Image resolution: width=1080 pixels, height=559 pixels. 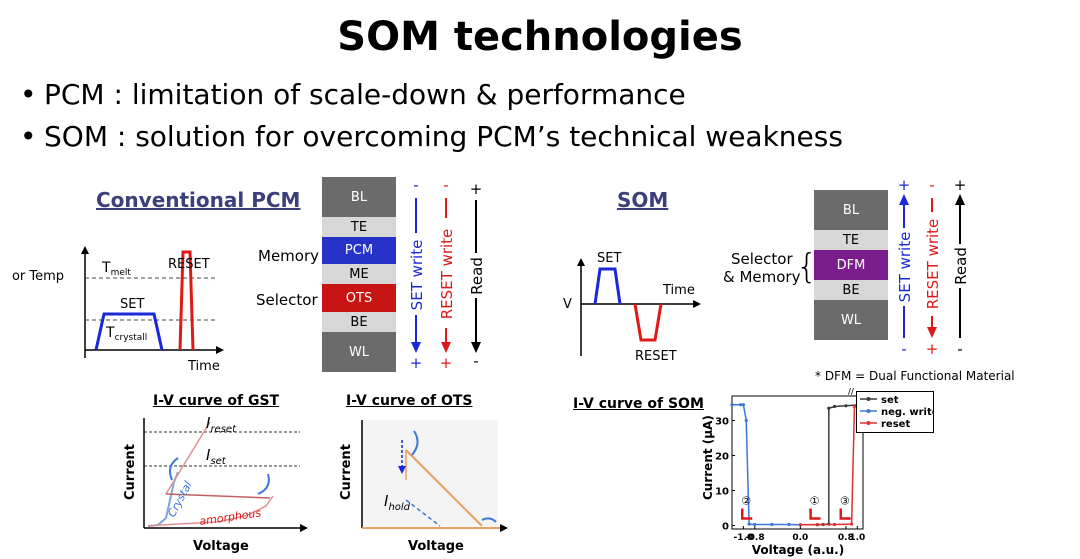 What do you see at coordinates (697, 304) in the screenshot?
I see `som-pulse-x-arrow-icon` at bounding box center [697, 304].